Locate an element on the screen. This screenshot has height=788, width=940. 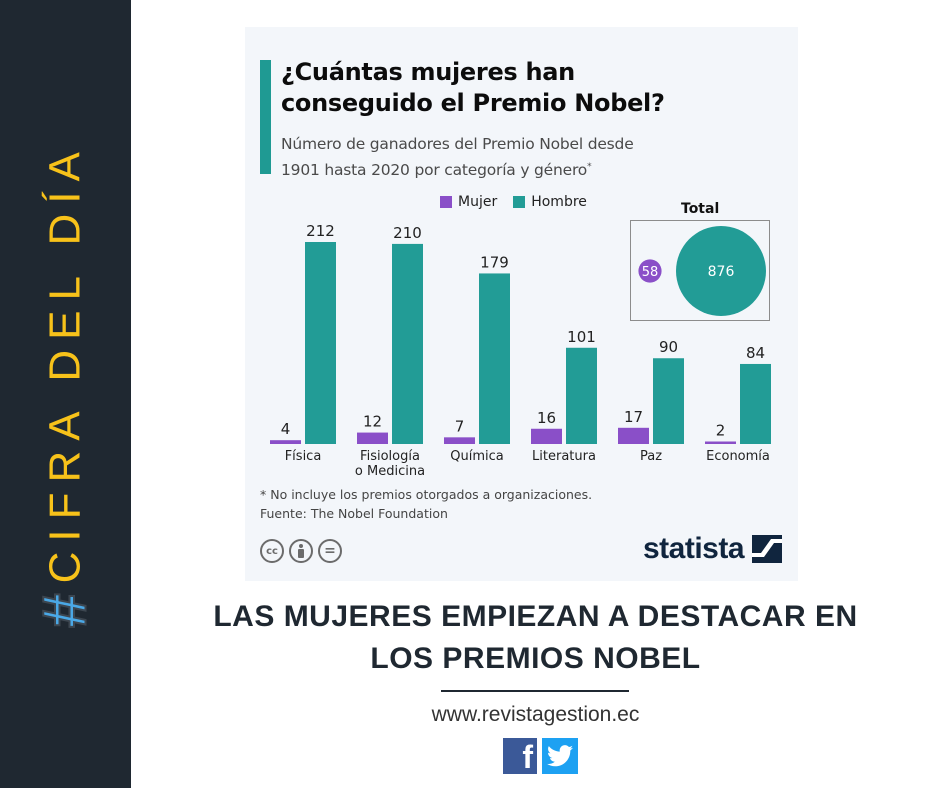
license-icons: cc = is located at coordinates (301, 551).